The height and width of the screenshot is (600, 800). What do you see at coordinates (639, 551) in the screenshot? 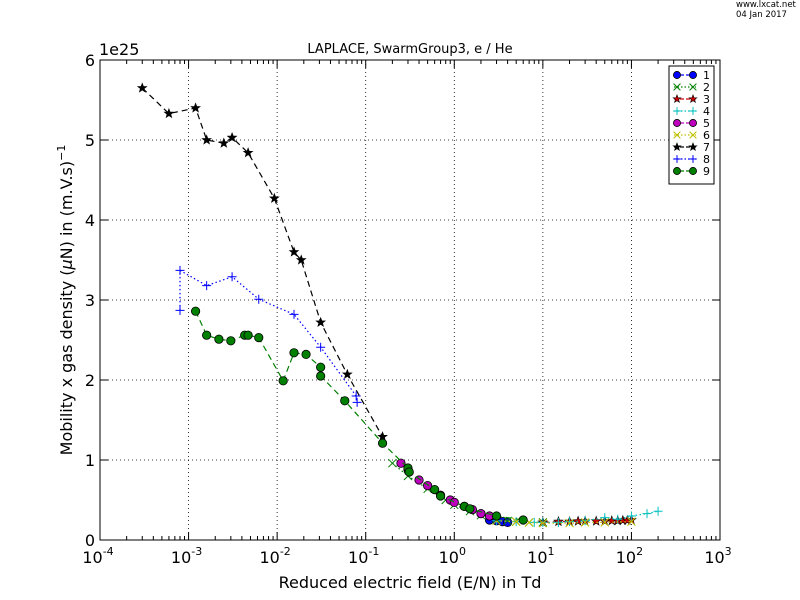
I see `x-tick-exp: 2` at bounding box center [639, 551].